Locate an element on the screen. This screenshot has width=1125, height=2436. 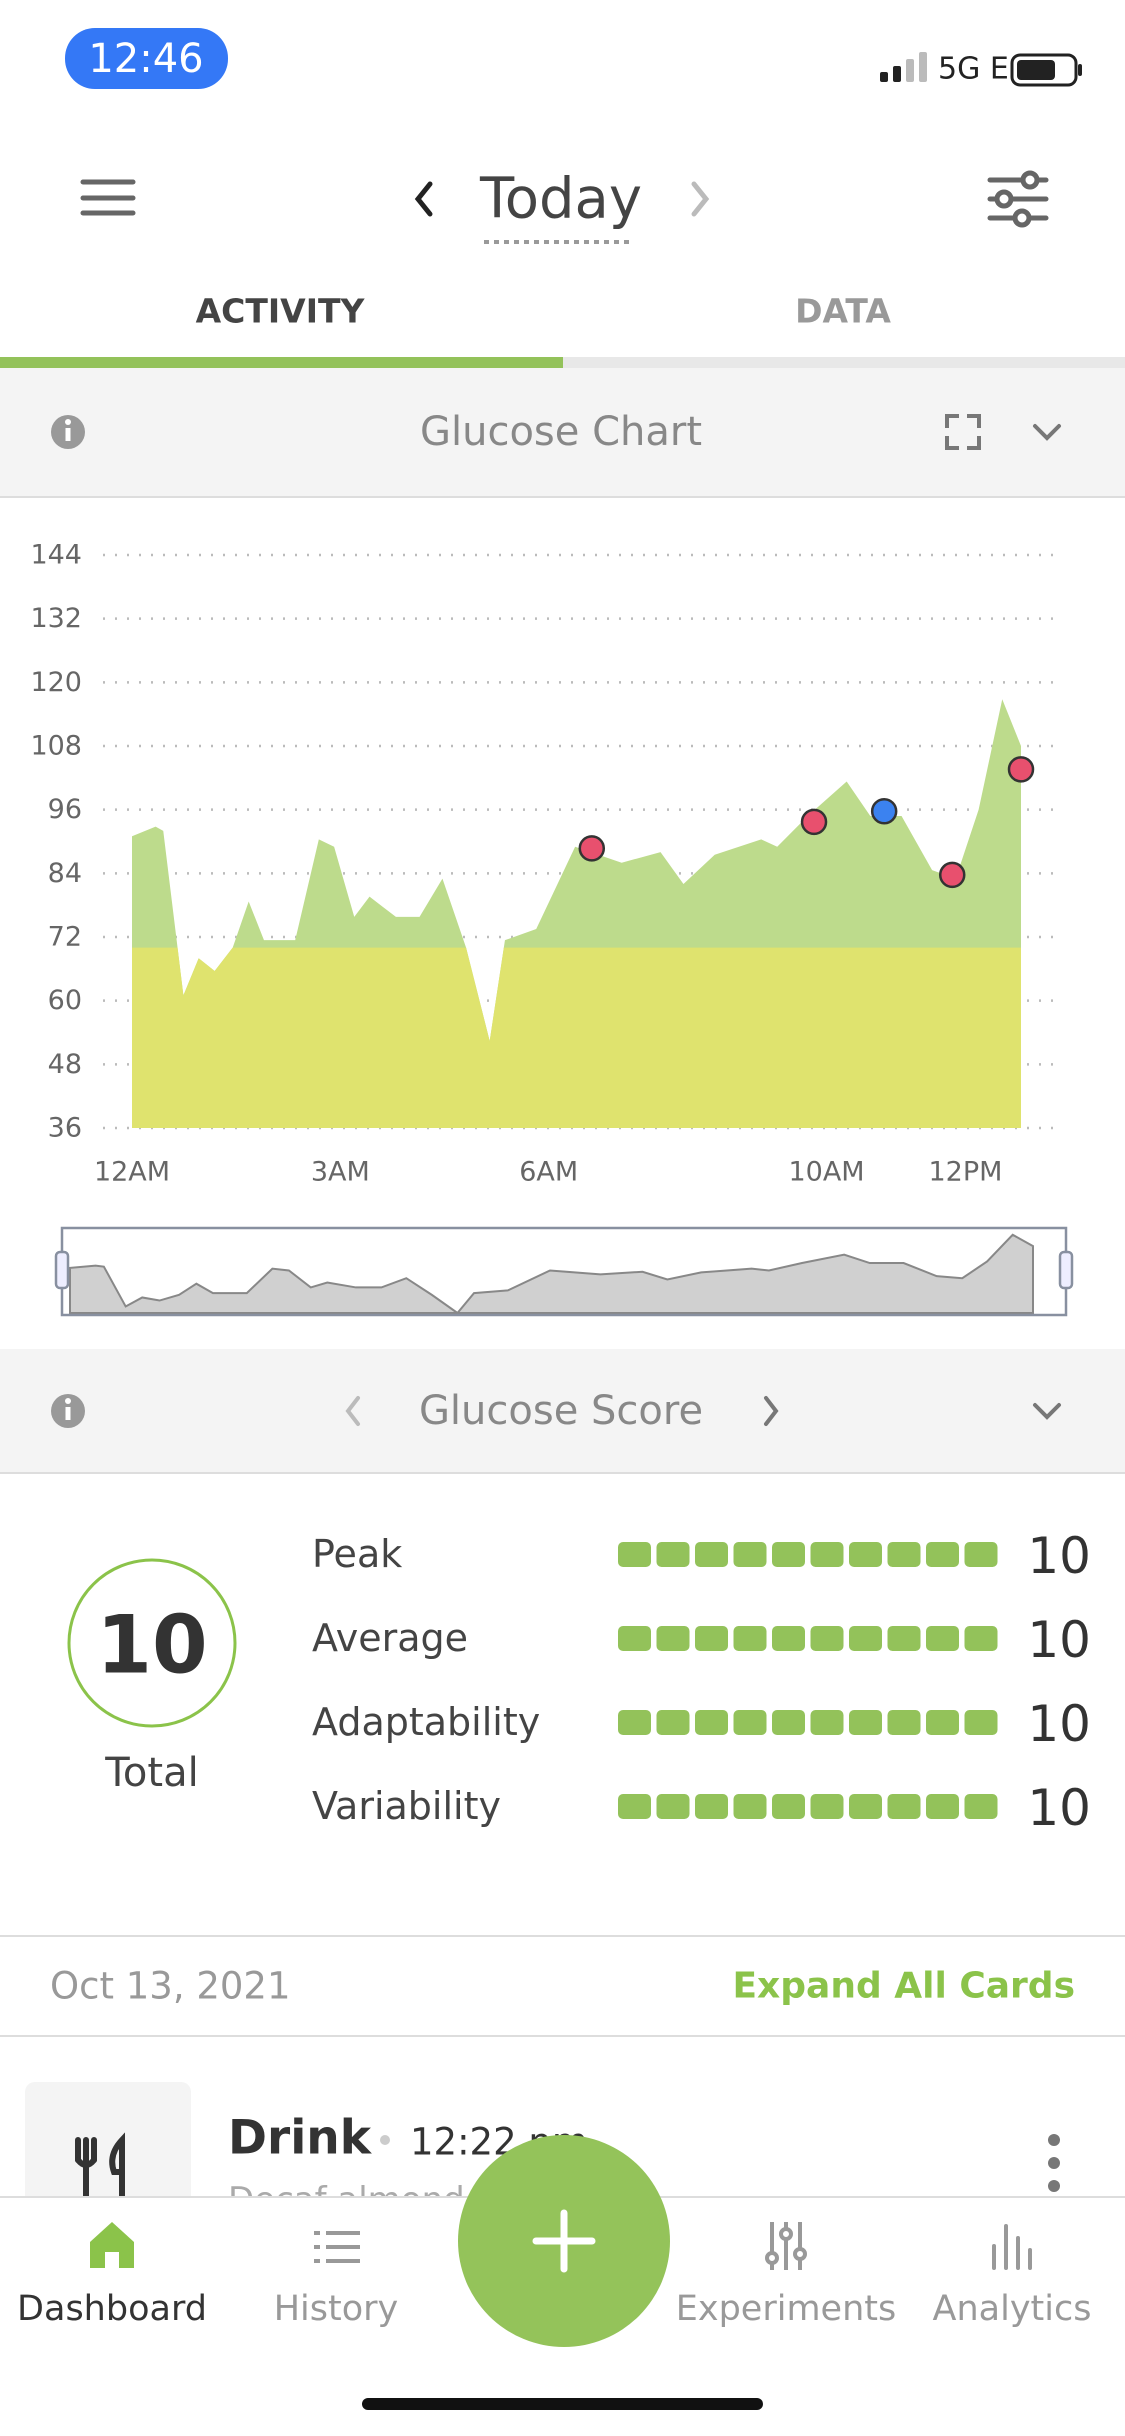
time-pill is located at coordinates (146, 58).